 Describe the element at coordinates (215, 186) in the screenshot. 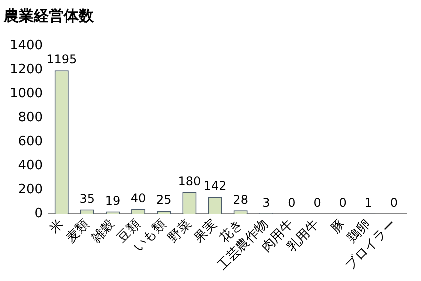

I see `data-label: 142` at that location.